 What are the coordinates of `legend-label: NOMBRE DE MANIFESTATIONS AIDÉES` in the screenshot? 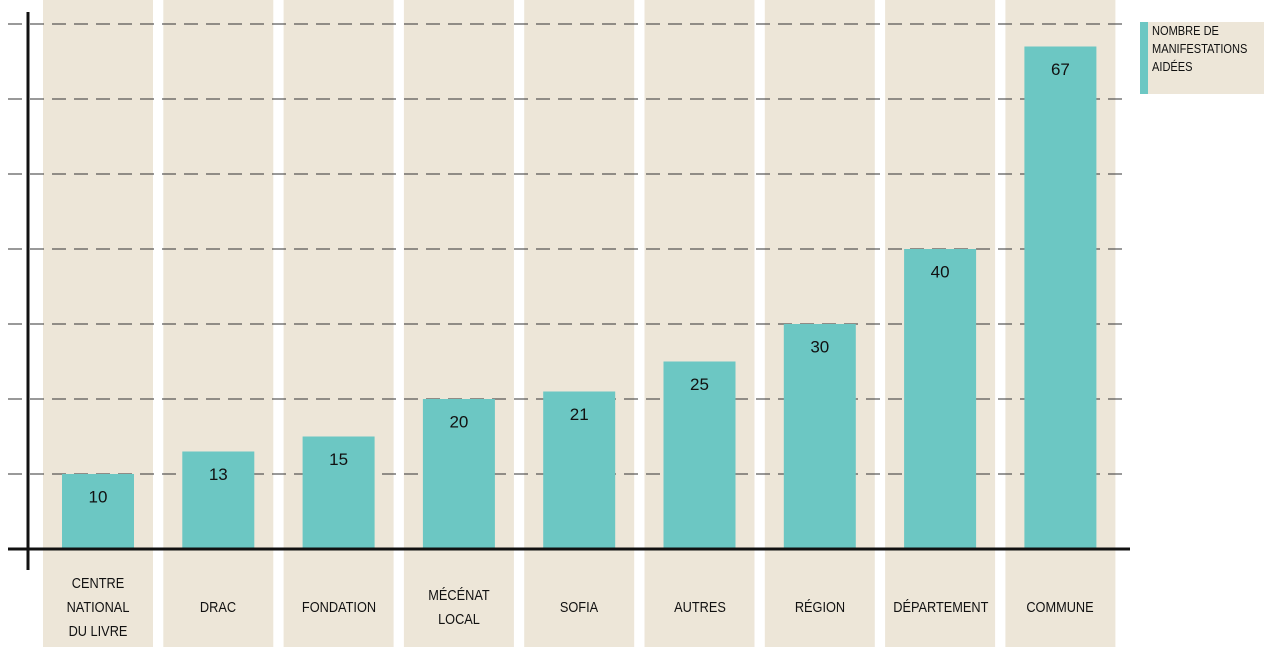 It's located at (1200, 48).